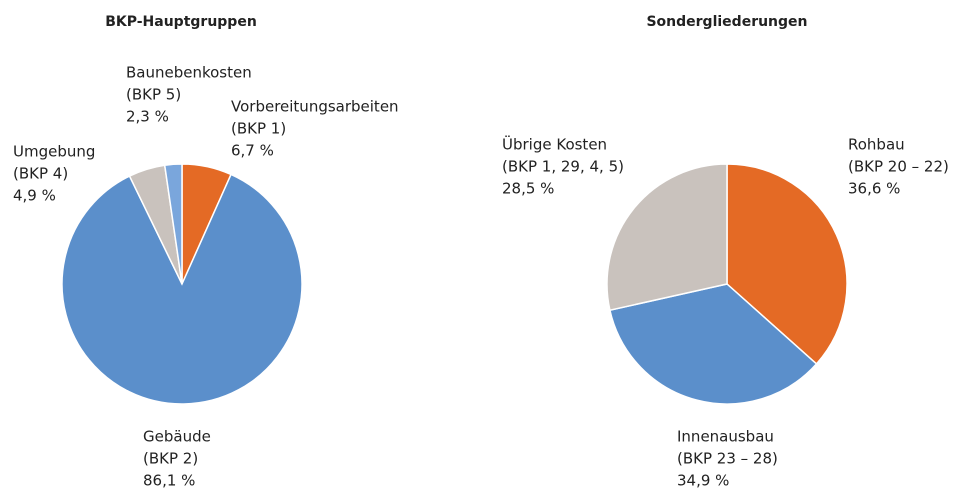  I want to click on slice-label: Baunebenkosten, so click(189, 73).